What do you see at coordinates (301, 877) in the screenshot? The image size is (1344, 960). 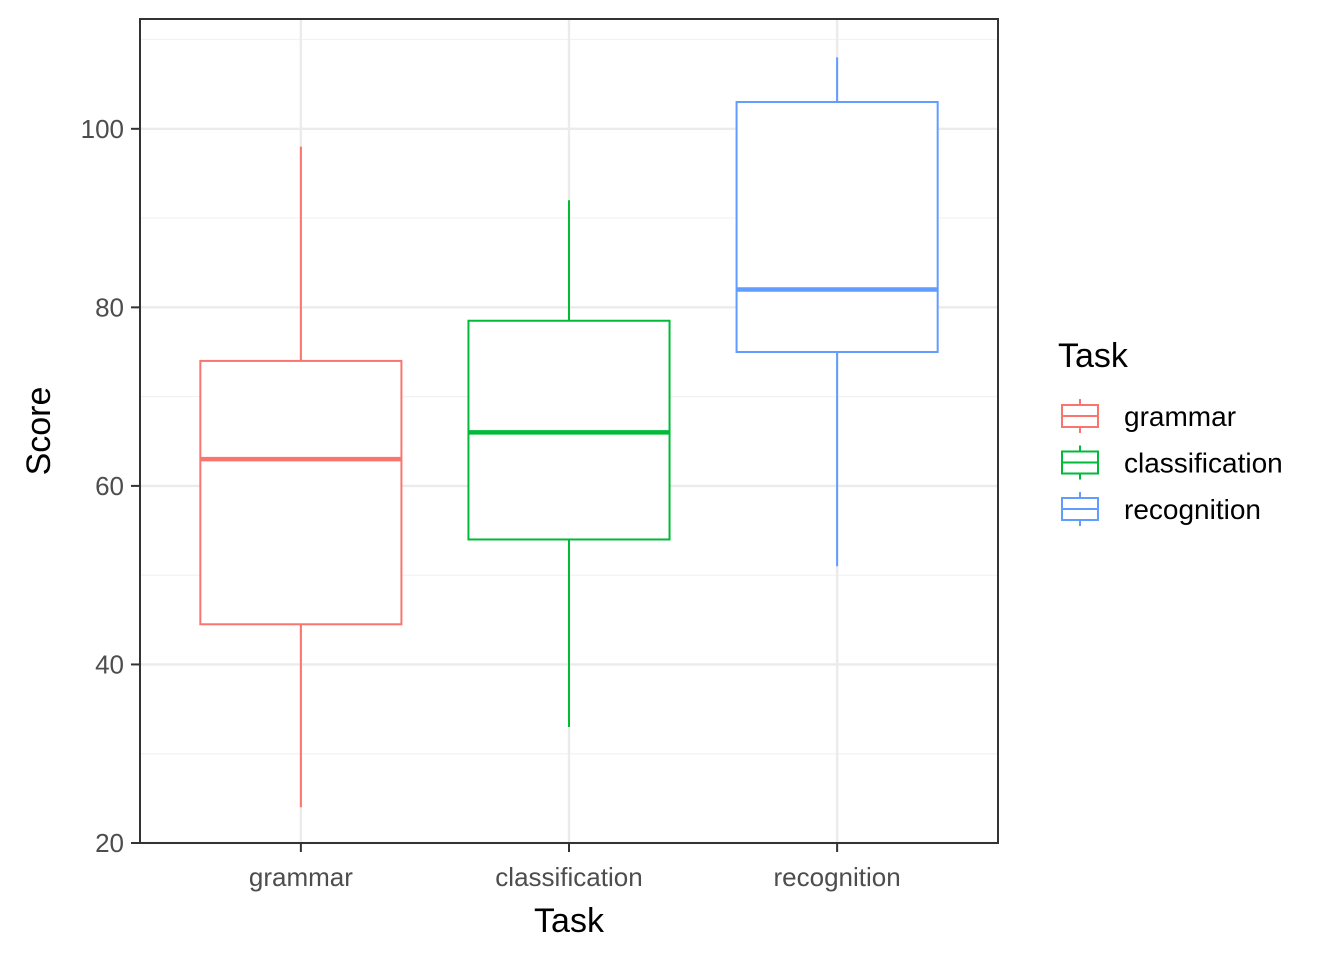 I see `x-tick-label: grammar` at bounding box center [301, 877].